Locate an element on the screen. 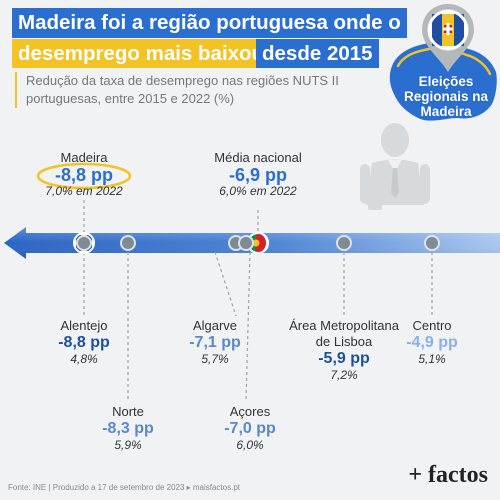 The height and width of the screenshot is (500, 500). label-centro: Centro -4,9 pp 5,1% is located at coordinates (432, 342).